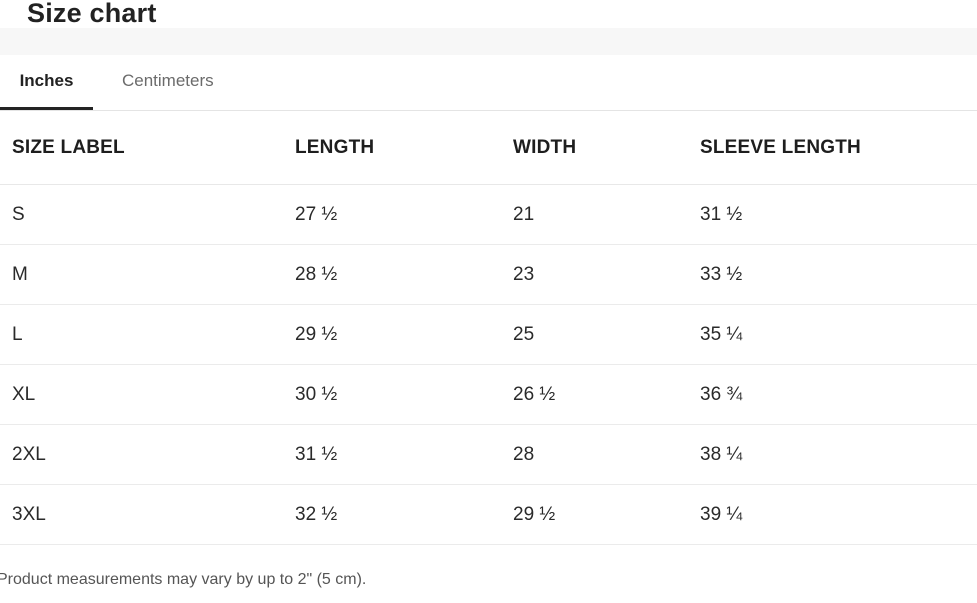  What do you see at coordinates (606, 514) in the screenshot?
I see `width-cell: 29 ½` at bounding box center [606, 514].